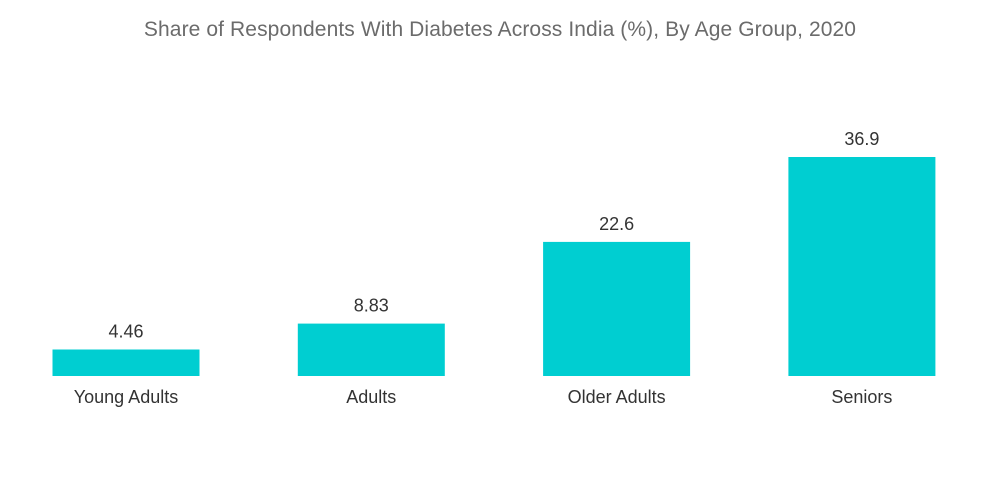  I want to click on x-tick-label-adults: Adults, so click(371, 397).